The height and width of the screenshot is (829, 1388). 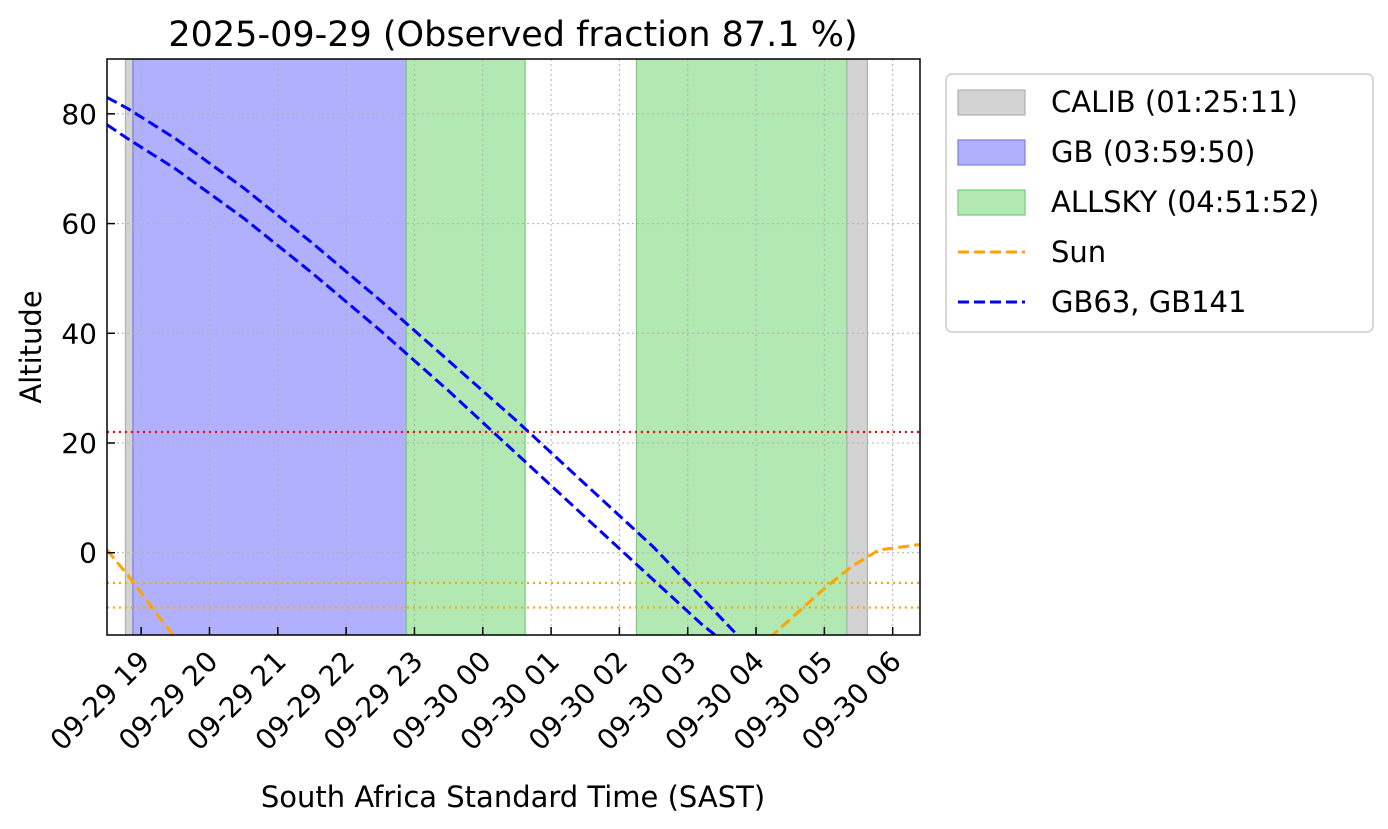 What do you see at coordinates (79, 443) in the screenshot?
I see `y-tick-label-1: 20` at bounding box center [79, 443].